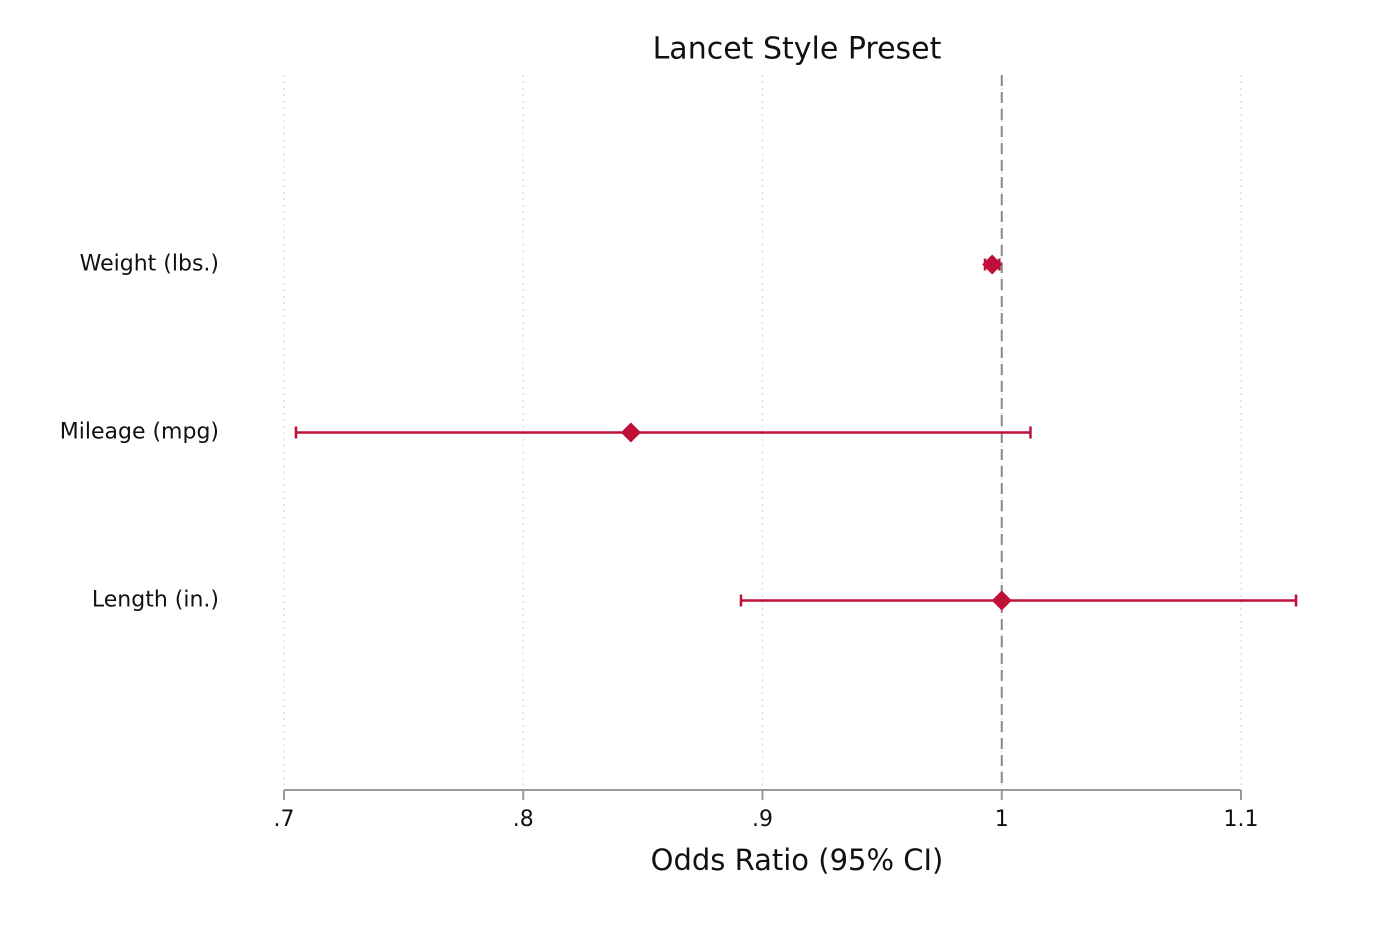  I want to click on x-tick-label: 1.1, so click(1241, 819).